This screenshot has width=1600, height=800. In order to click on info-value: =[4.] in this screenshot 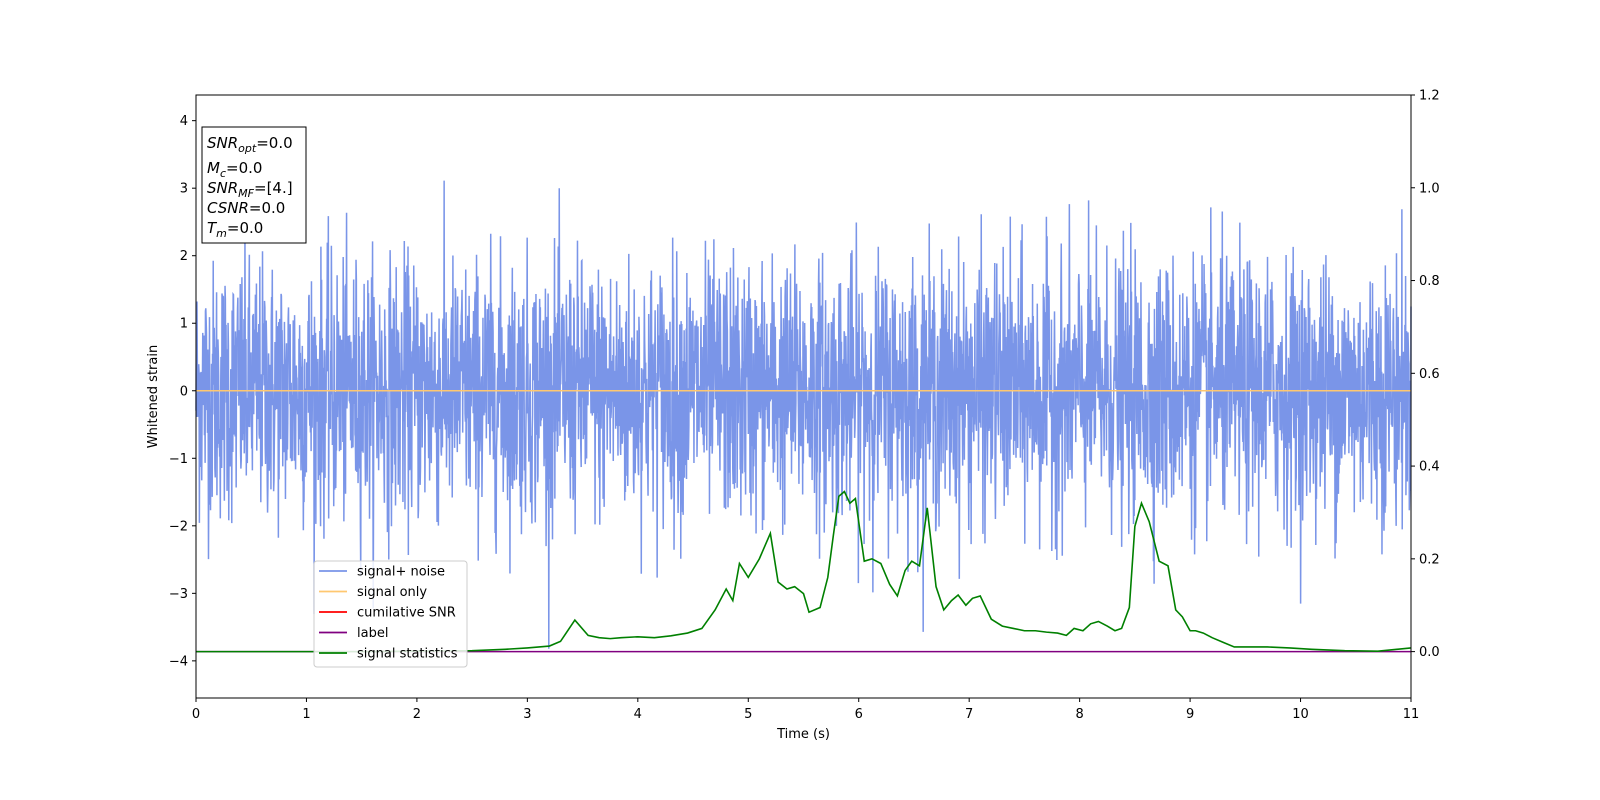, I will do `click(273, 188)`.